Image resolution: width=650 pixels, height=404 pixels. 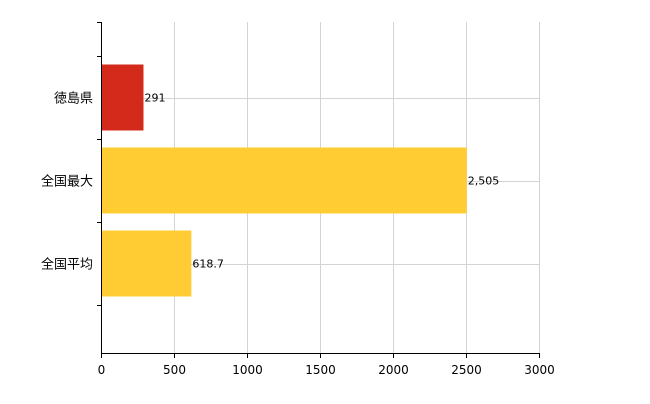 I want to click on x-tick-label-0: 0, so click(x=102, y=370).